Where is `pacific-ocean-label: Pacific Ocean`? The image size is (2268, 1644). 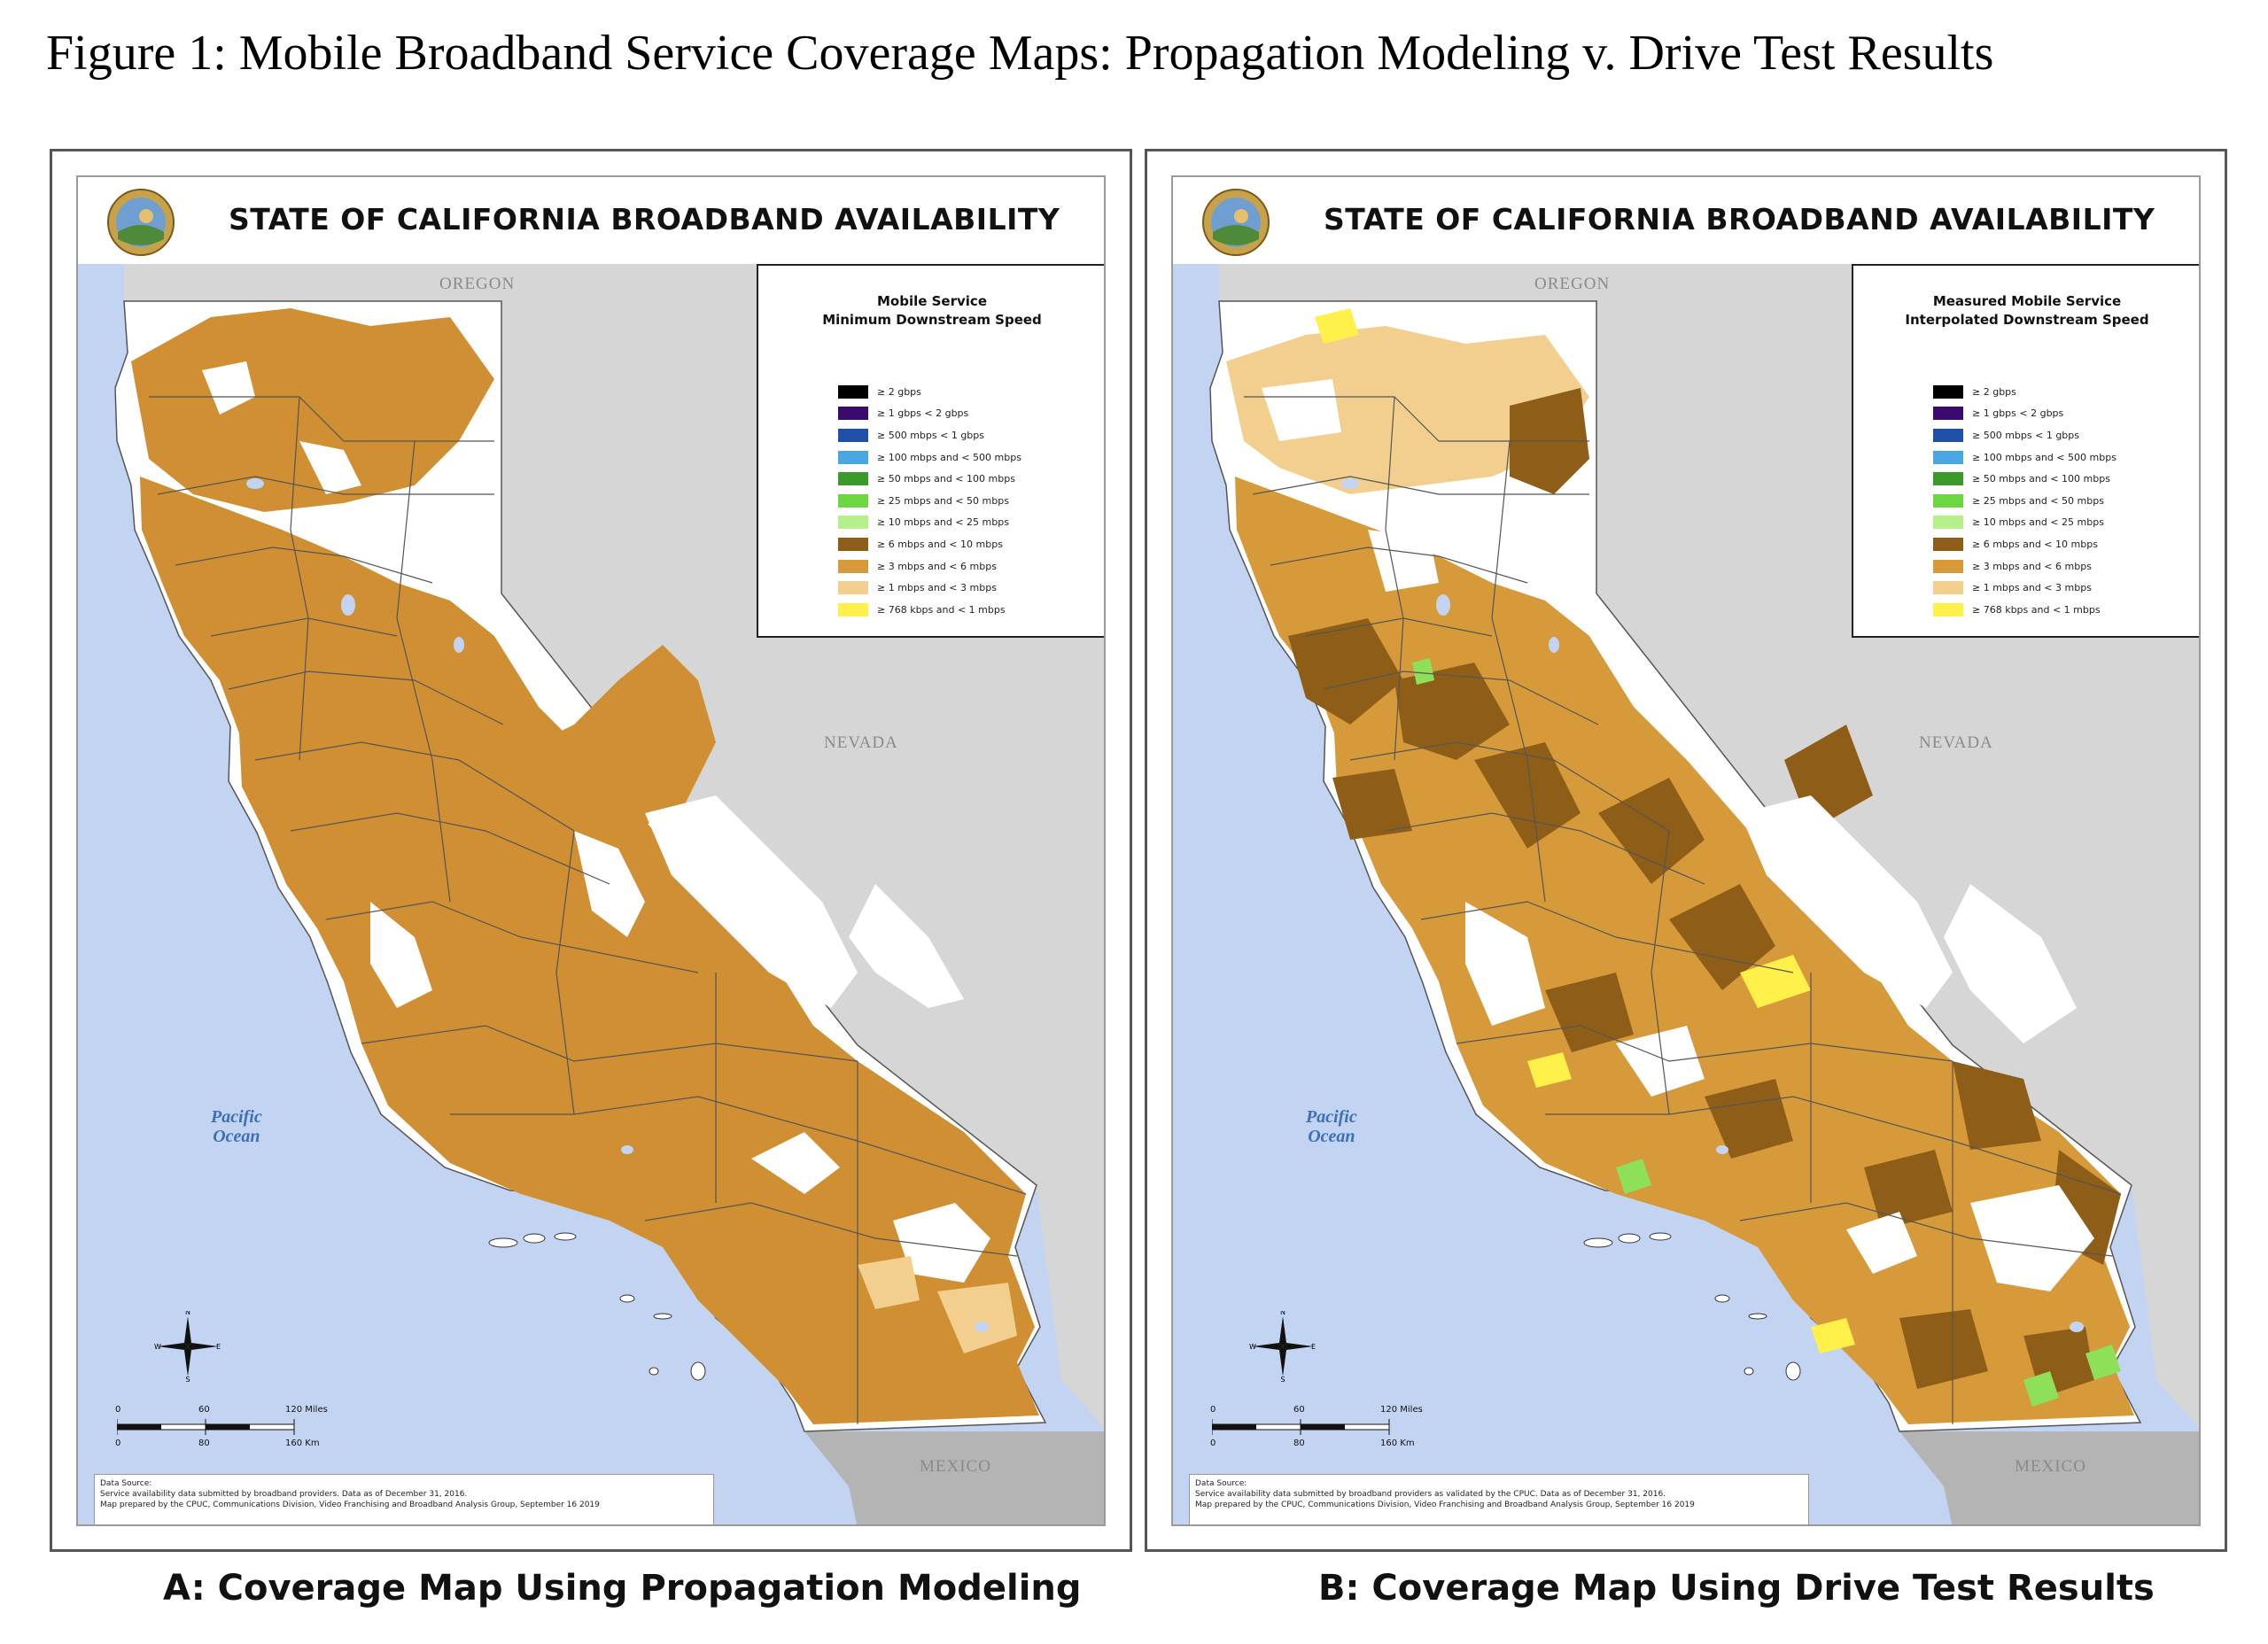
pacific-ocean-label: Pacific Ocean is located at coordinates (1331, 1126).